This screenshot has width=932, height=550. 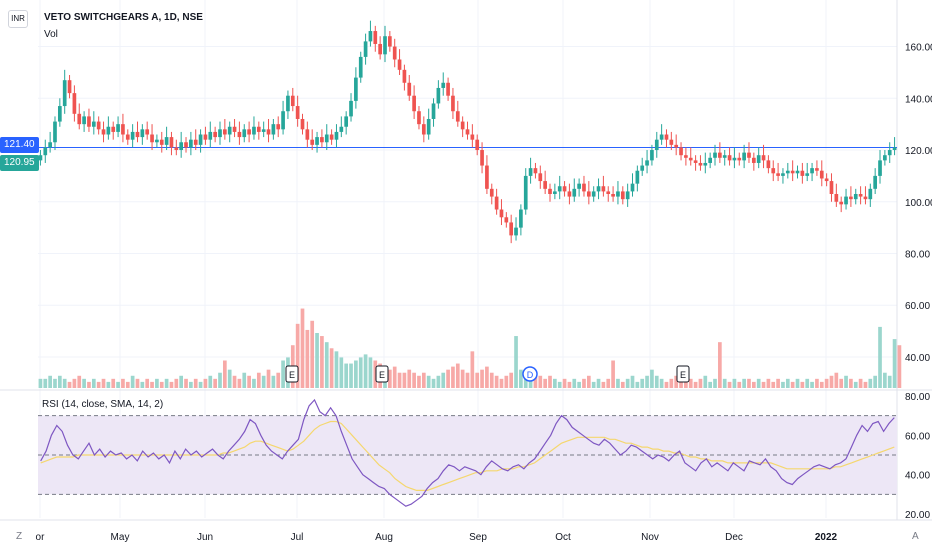 I want to click on auto-scale-left-button: Z, so click(x=19, y=536).